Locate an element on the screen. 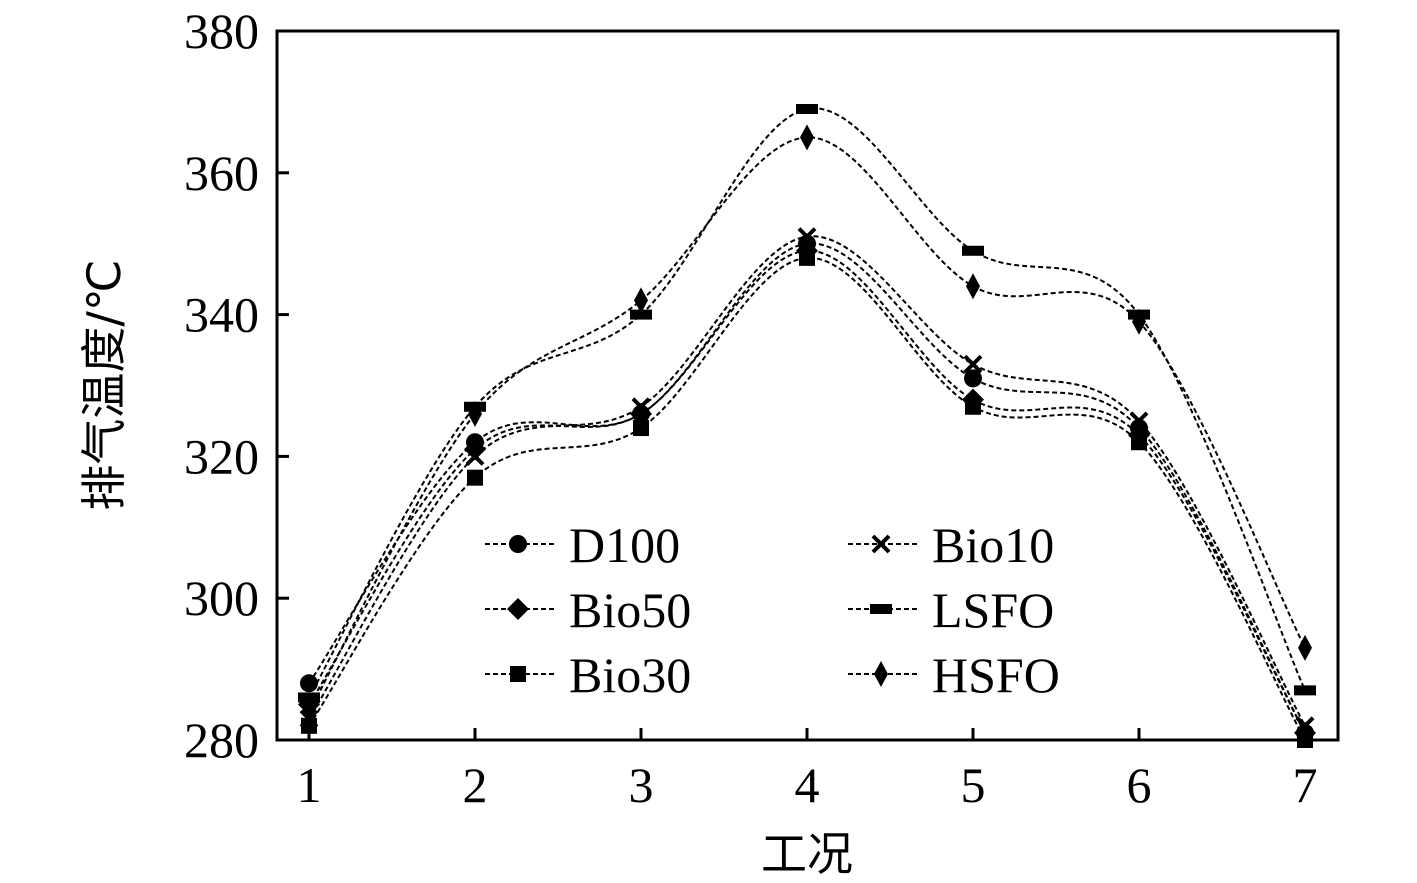  legend-background is located at coordinates (790, 607).